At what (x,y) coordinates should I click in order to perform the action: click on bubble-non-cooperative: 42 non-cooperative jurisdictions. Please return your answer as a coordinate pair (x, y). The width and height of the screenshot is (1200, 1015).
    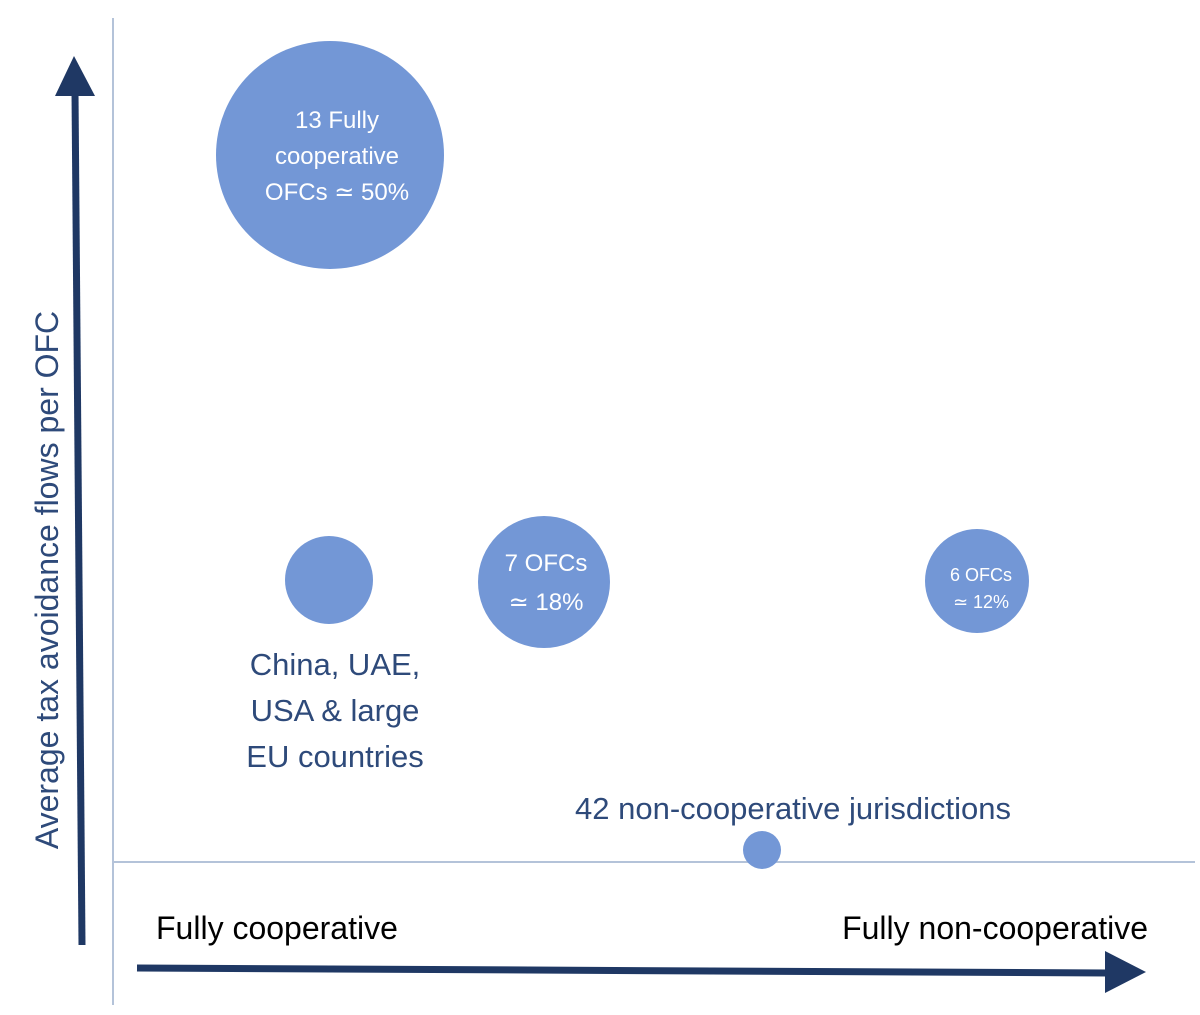
    Looking at the image, I should click on (793, 830).